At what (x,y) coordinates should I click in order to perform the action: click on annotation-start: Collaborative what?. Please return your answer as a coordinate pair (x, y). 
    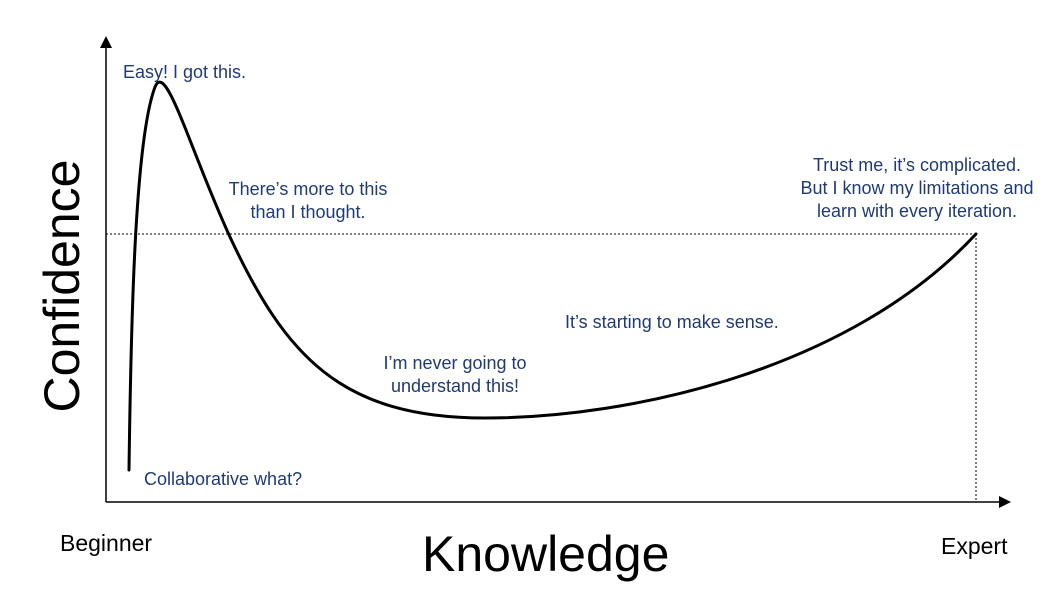
    Looking at the image, I should click on (223, 479).